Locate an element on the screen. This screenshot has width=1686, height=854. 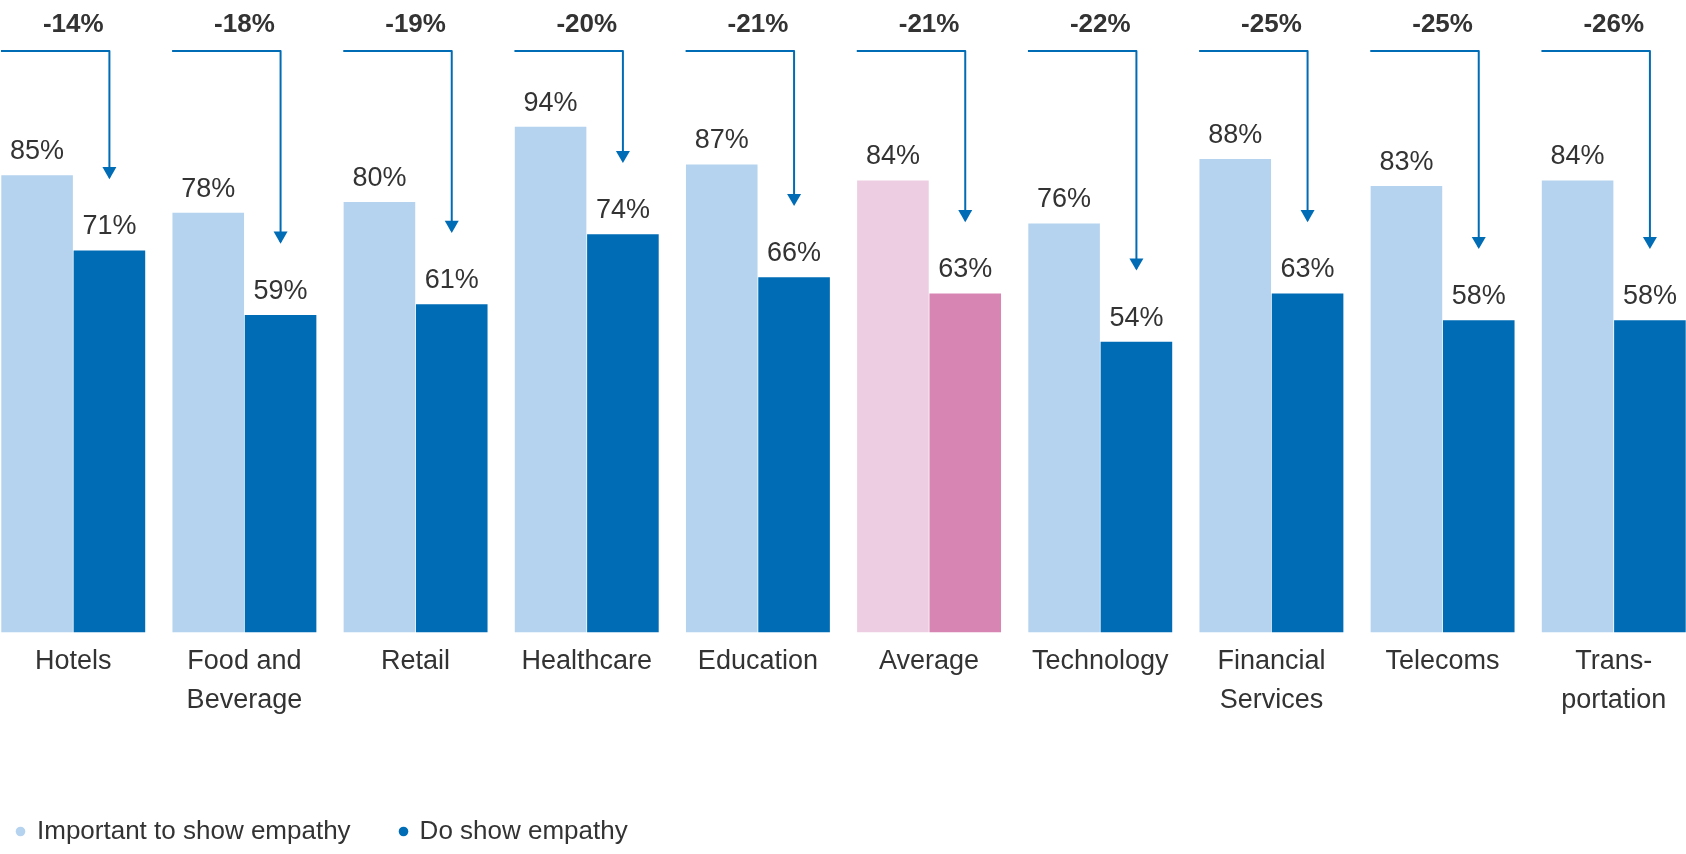
data-label: 94% is located at coordinates (550, 101).